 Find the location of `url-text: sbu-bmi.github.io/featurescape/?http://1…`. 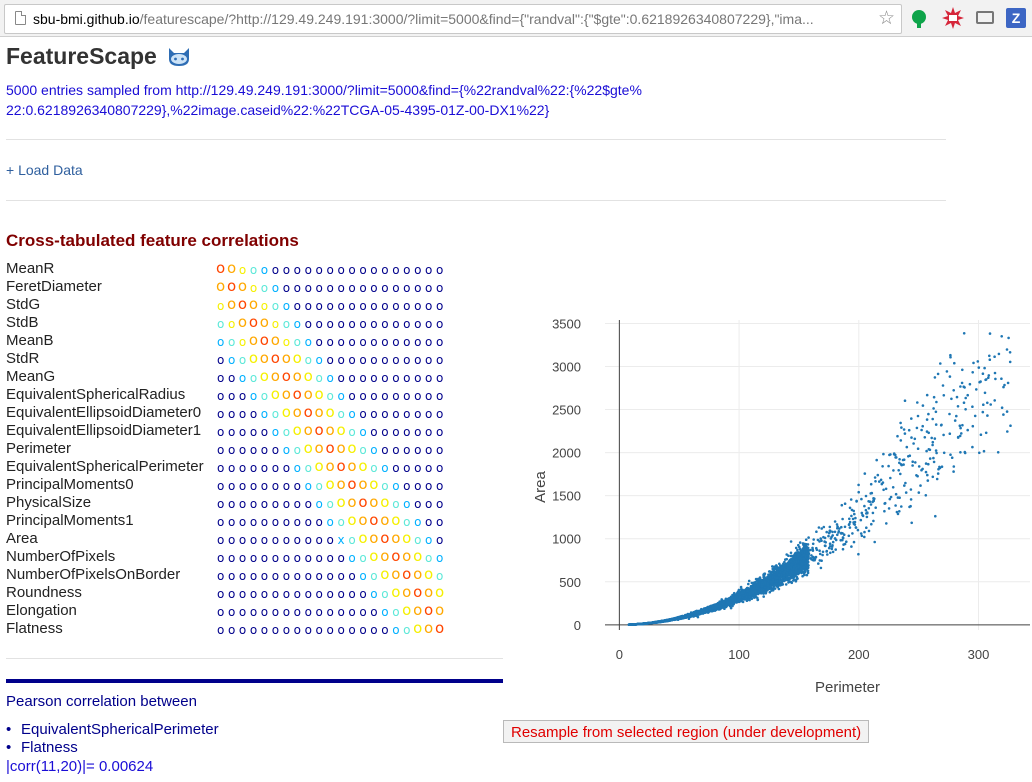

url-text: sbu-bmi.github.io/featurescape/?http://1… is located at coordinates (423, 19).